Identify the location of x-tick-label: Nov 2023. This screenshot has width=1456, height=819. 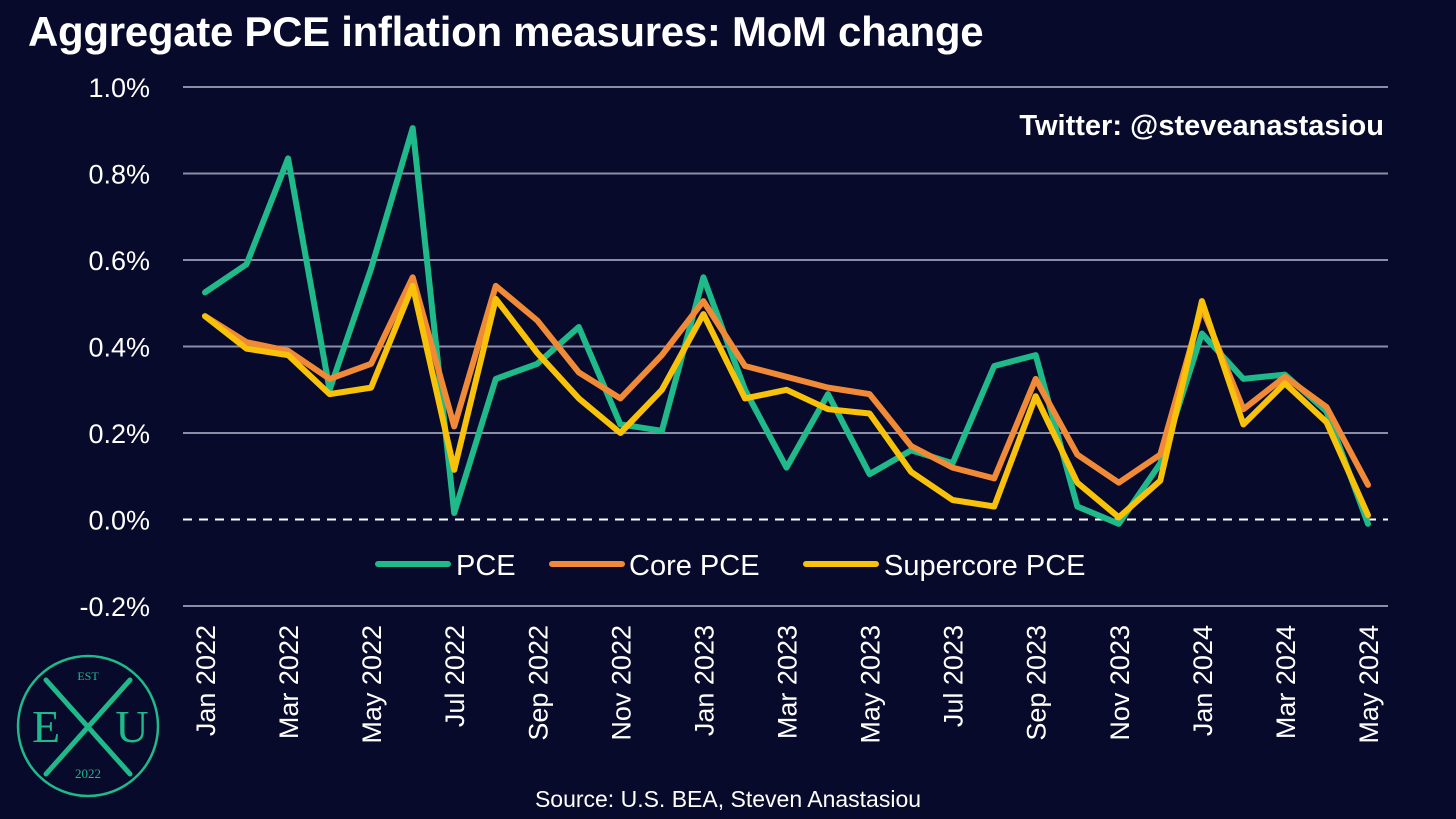
(1120, 683).